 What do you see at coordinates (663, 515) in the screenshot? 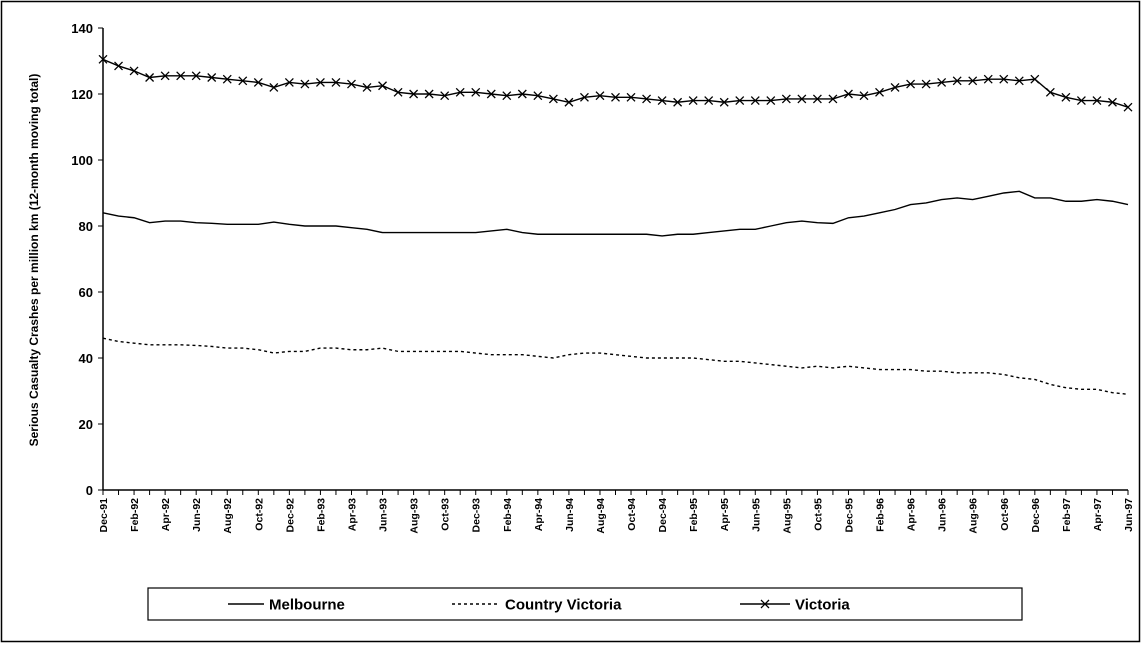
I see `x-tick-label: Dec-94` at bounding box center [663, 515].